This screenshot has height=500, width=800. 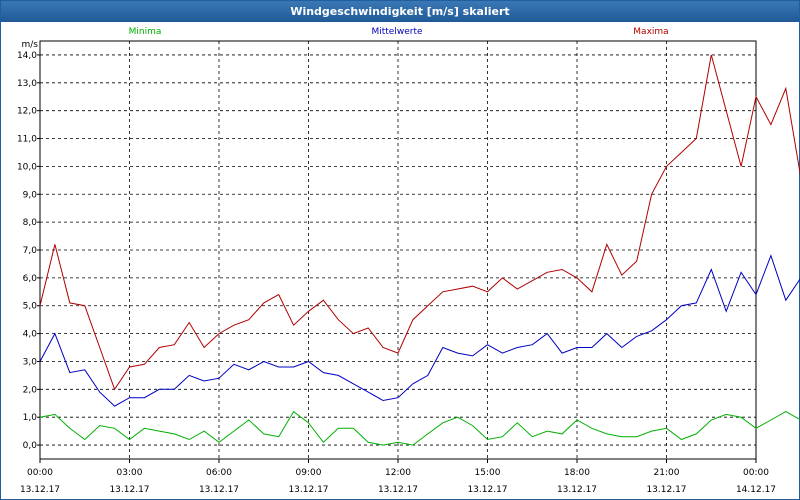 I want to click on x-tick-time: 09:00, so click(x=309, y=473).